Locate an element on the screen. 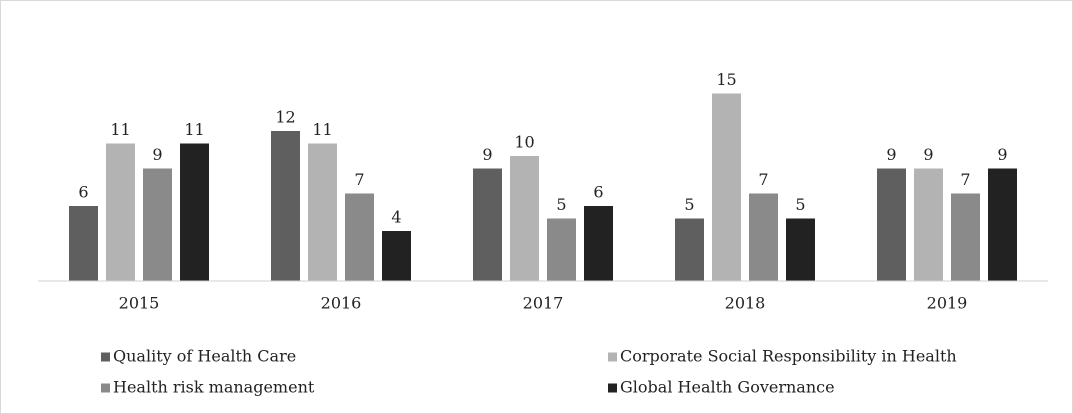  legend-label: Quality of Health Care is located at coordinates (204, 356).